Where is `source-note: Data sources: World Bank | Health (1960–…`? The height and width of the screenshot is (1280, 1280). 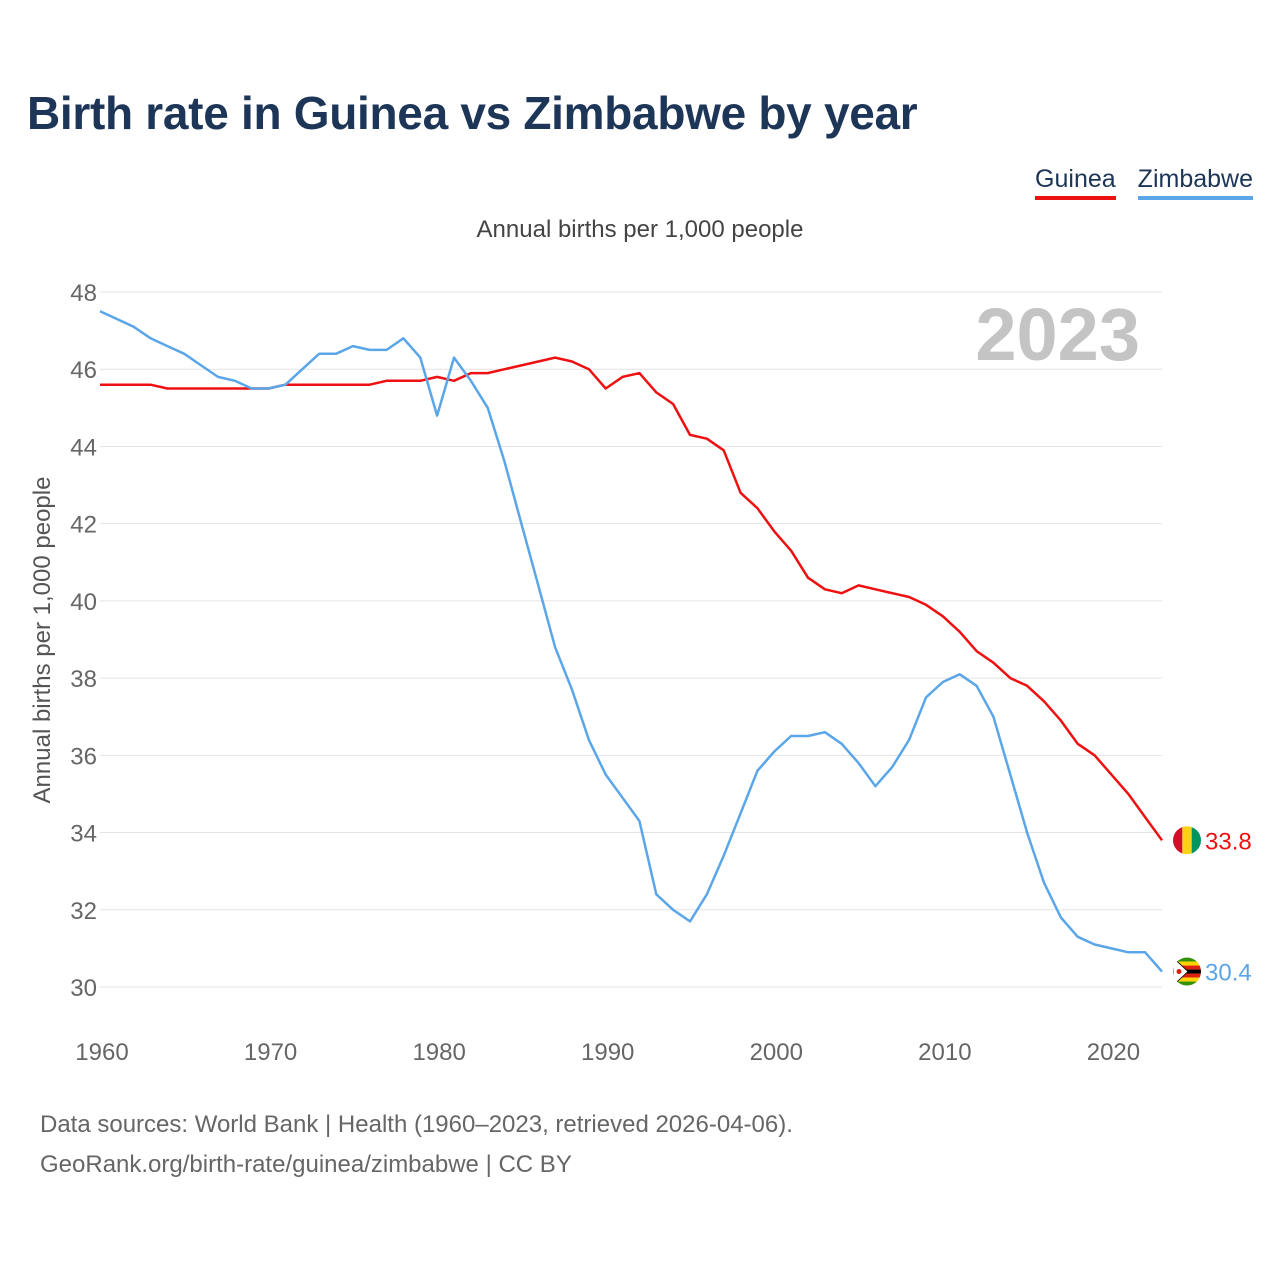
source-note: Data sources: World Bank | Health (1960–… is located at coordinates (416, 1145).